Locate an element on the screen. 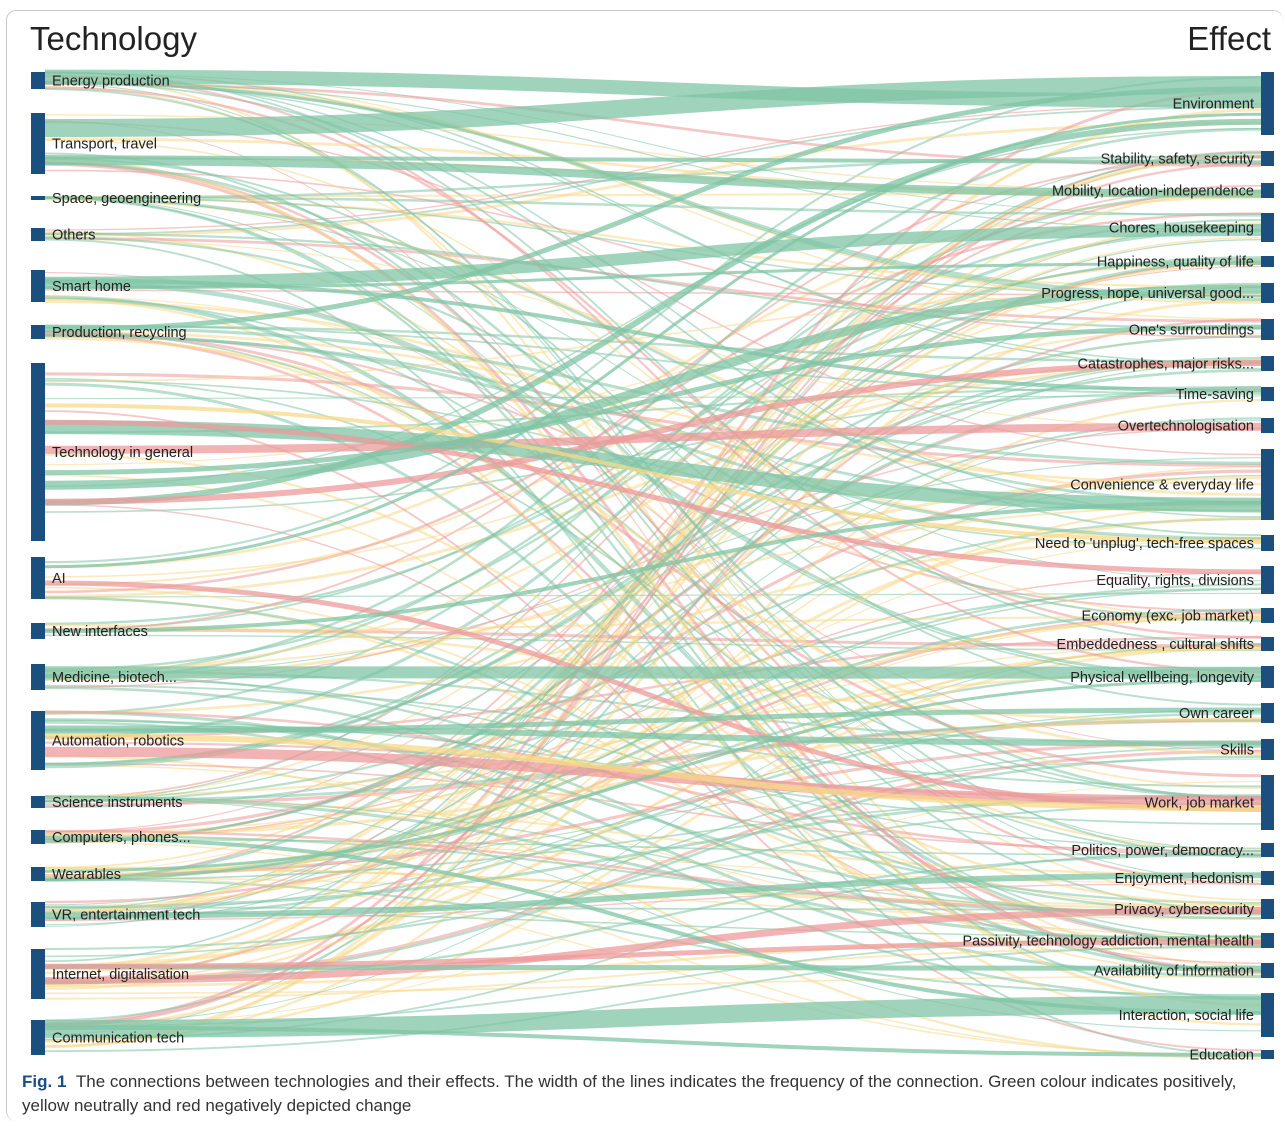  technology-label-8: New interfaces is located at coordinates (100, 632).